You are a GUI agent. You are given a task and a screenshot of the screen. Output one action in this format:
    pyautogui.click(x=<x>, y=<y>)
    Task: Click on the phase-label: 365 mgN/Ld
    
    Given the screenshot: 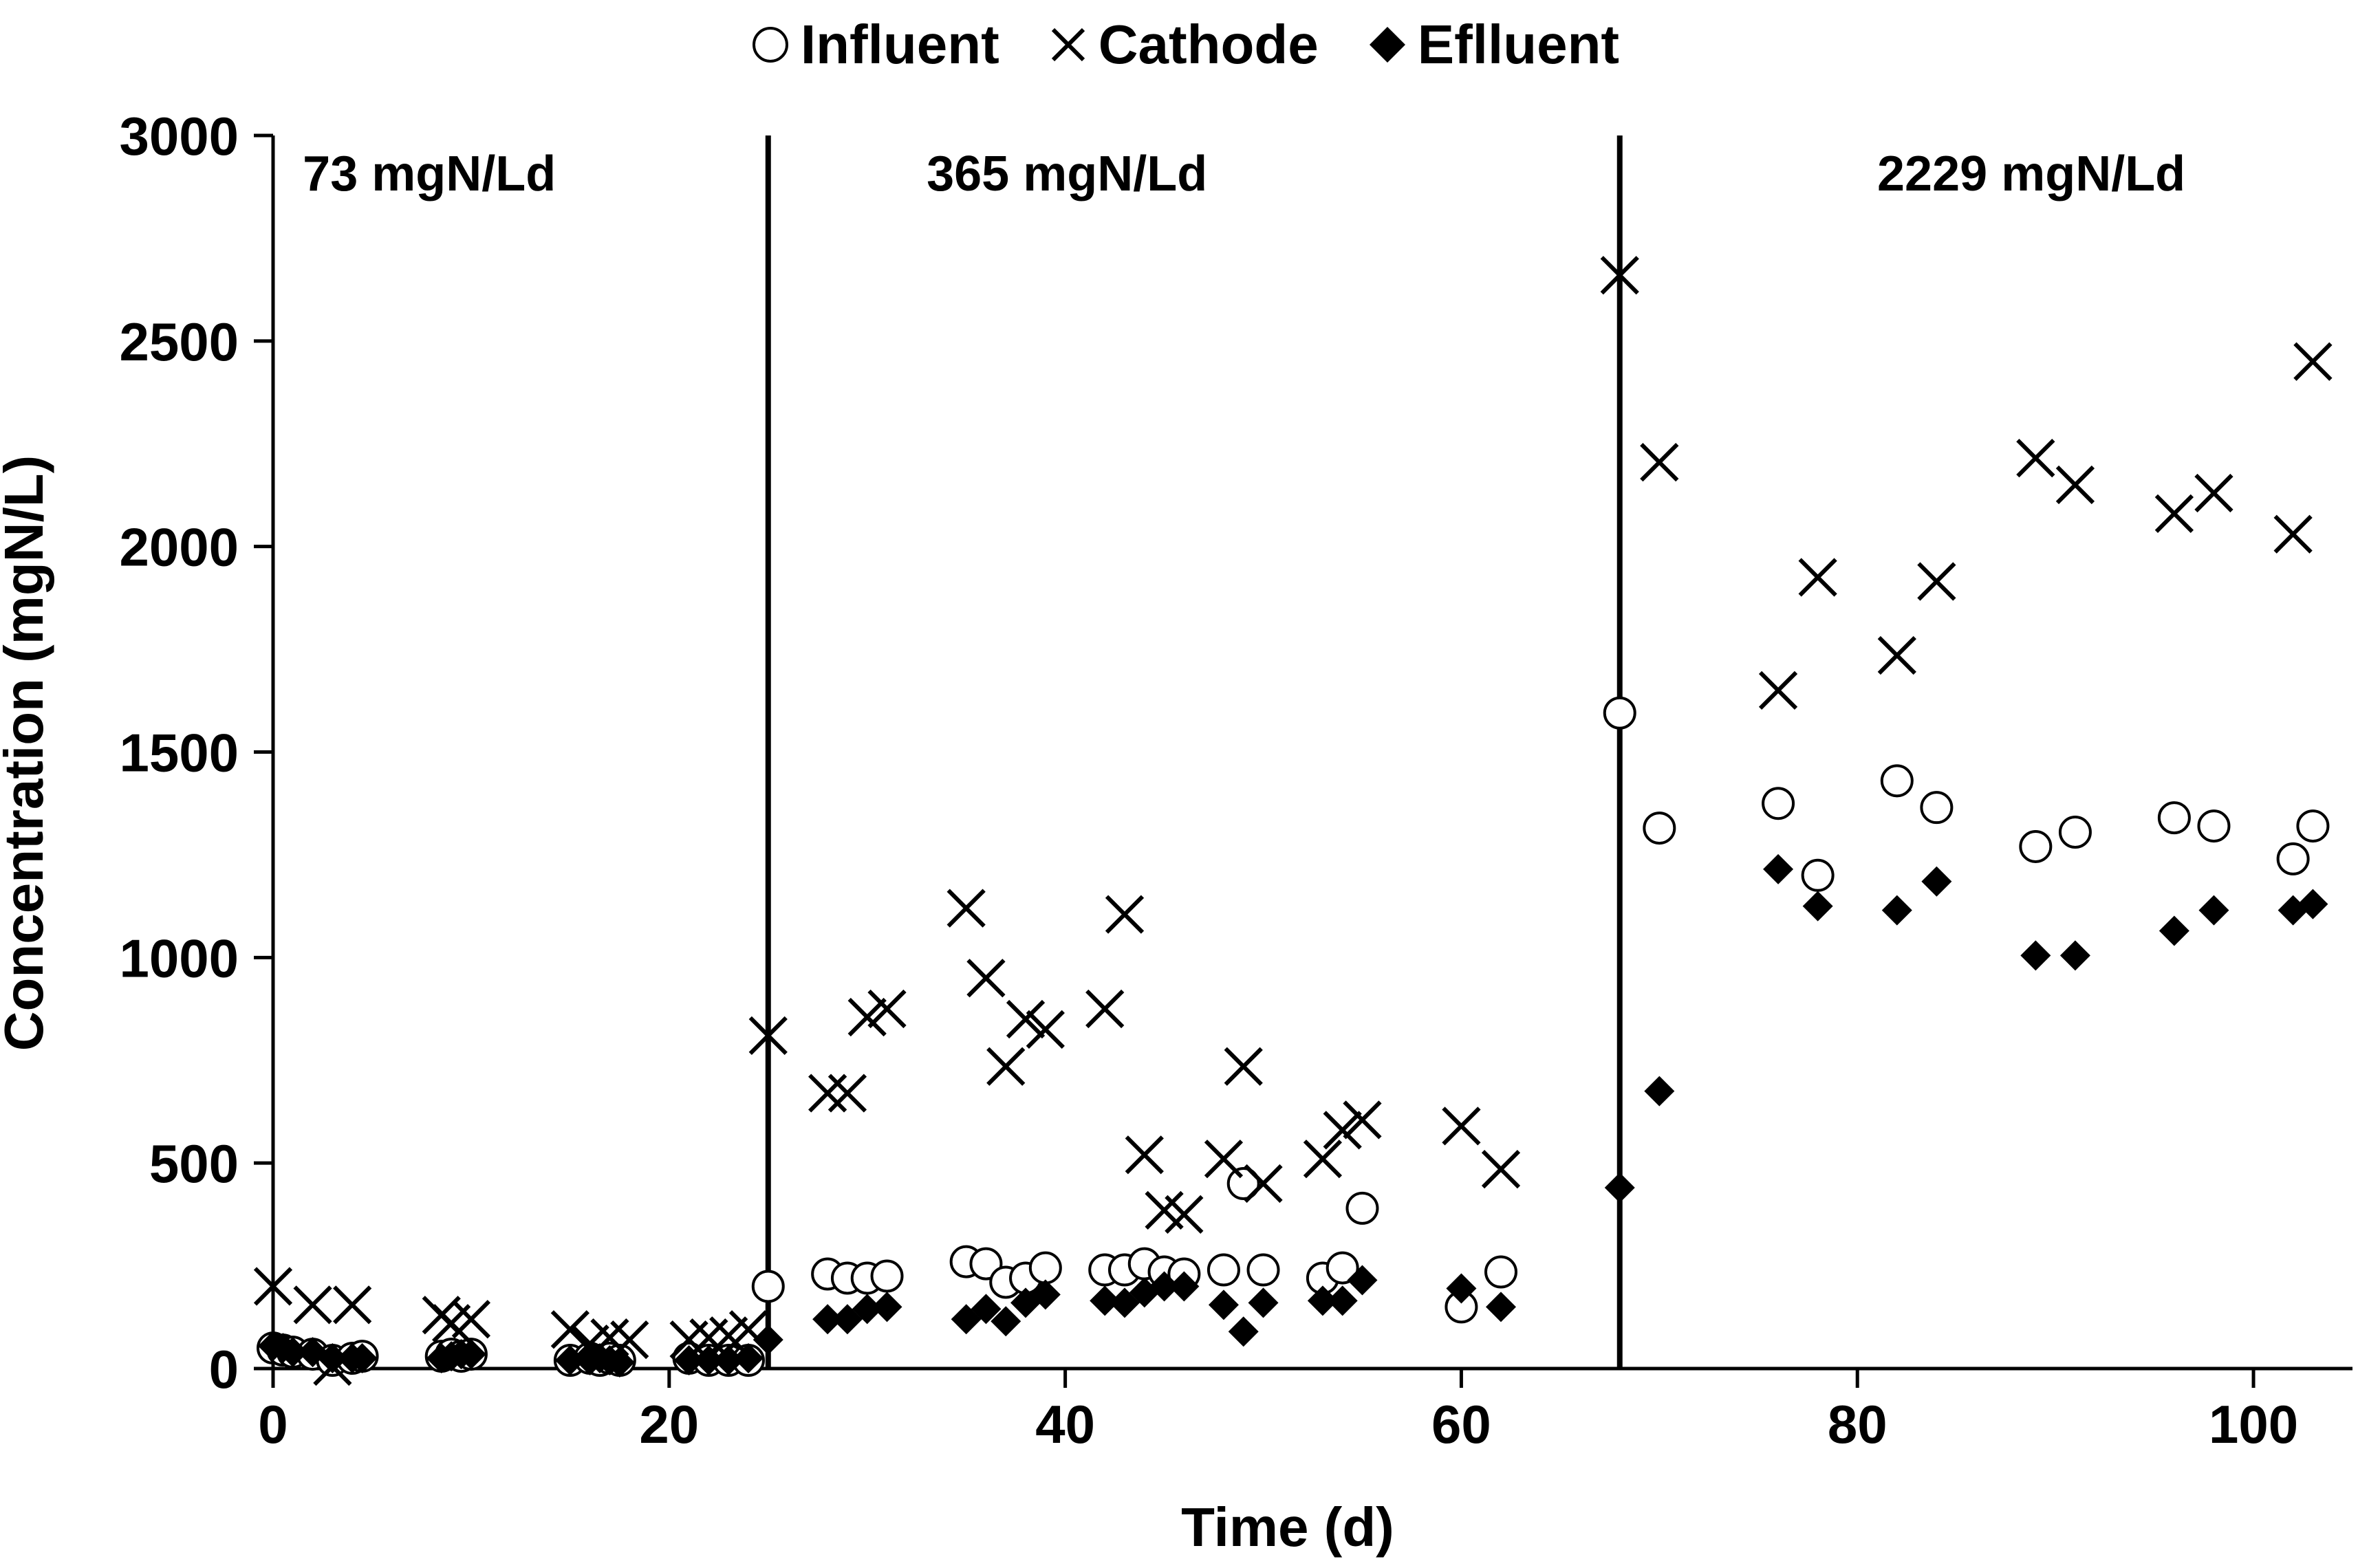 What is the action you would take?
    pyautogui.click(x=1067, y=174)
    